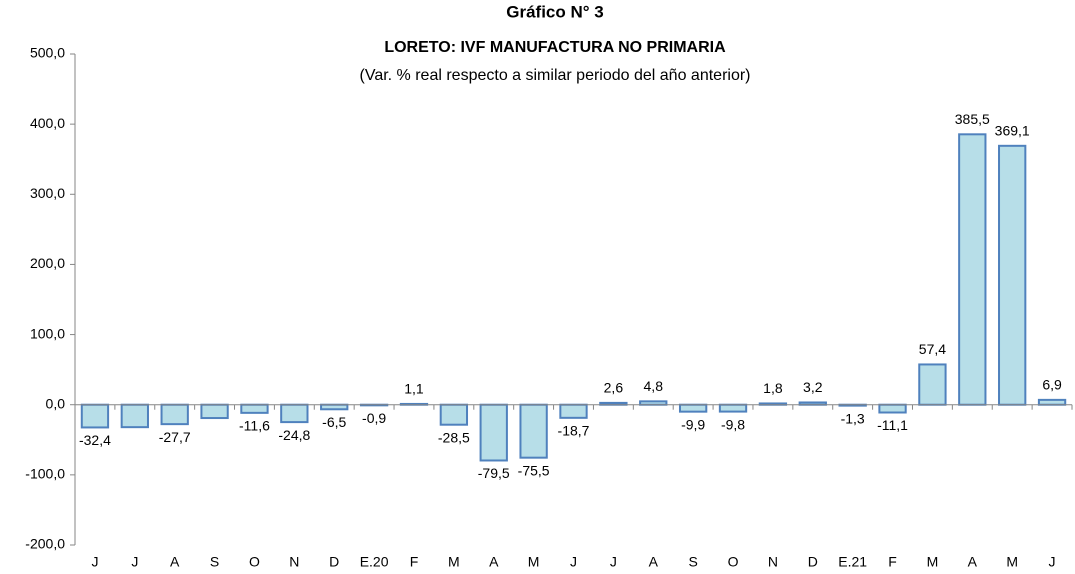 This screenshot has width=1075, height=574. What do you see at coordinates (95, 440) in the screenshot?
I see `data-label: -32,4` at bounding box center [95, 440].